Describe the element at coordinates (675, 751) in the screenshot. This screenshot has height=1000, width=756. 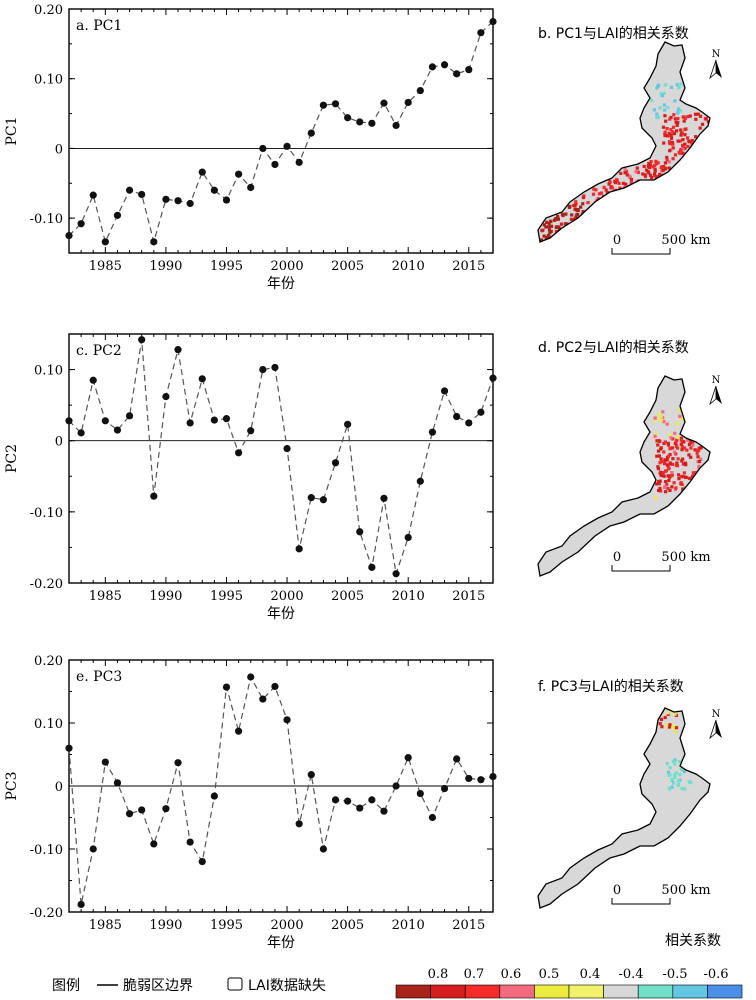
I see `correlation-pixels` at that location.